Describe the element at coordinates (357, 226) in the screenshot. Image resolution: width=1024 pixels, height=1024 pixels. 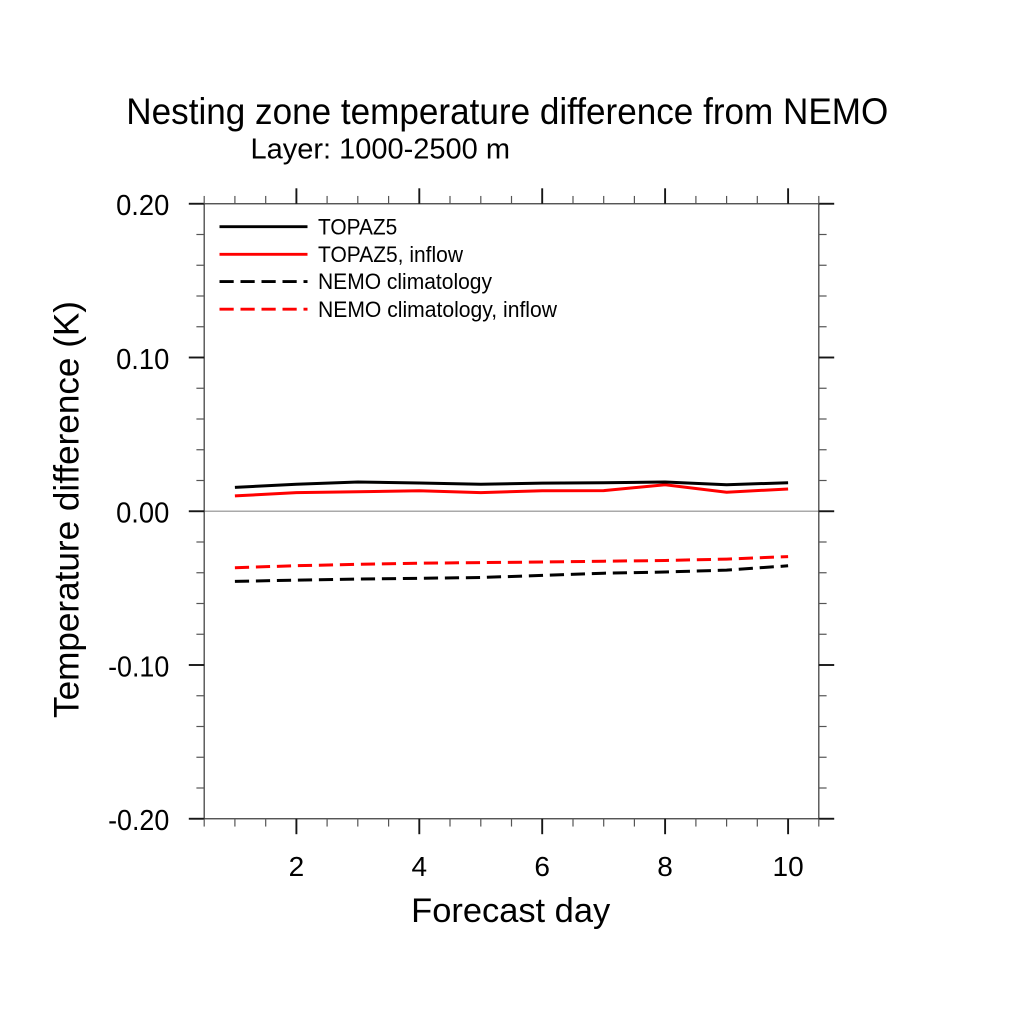
I see `svg-text: TOPAZ5` at that location.